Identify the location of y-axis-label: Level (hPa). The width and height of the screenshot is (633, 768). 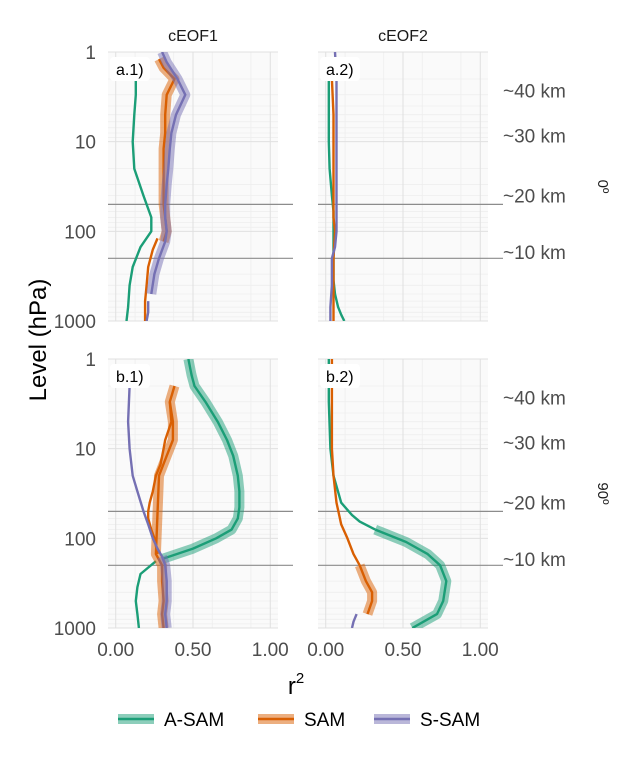
(38, 340).